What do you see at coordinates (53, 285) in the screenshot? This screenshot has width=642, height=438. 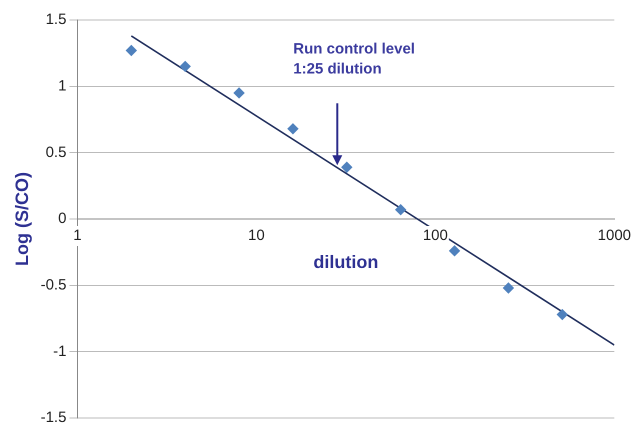 I see `y-tick-label: -0.5` at bounding box center [53, 285].